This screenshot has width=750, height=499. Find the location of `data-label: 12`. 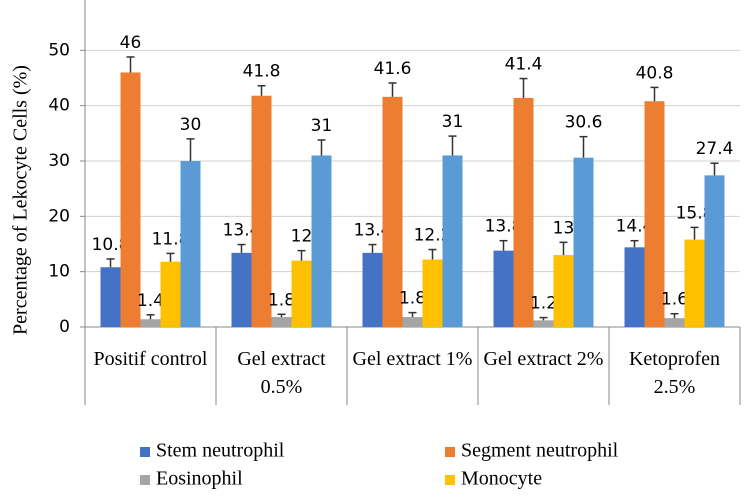

data-label: 12 is located at coordinates (302, 237).